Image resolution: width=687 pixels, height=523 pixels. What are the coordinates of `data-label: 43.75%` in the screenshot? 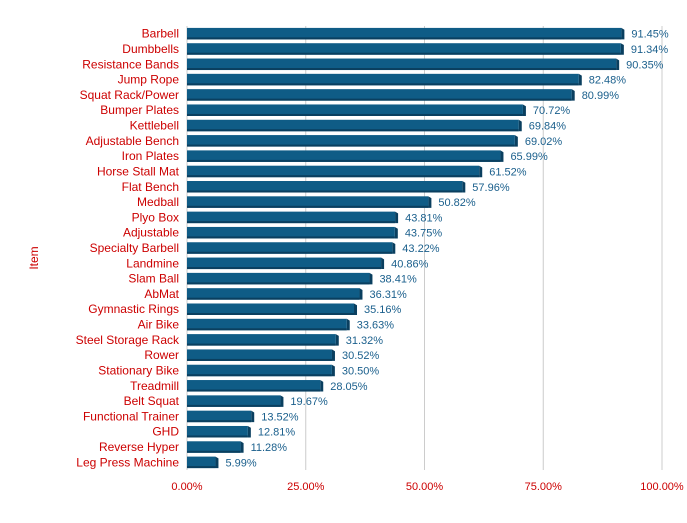 It's located at (424, 234).